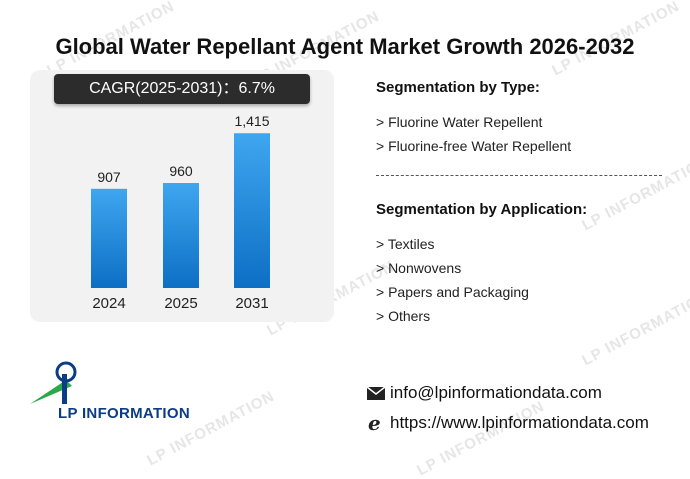 The width and height of the screenshot is (690, 479). What do you see at coordinates (109, 238) in the screenshot?
I see `bar-2024` at bounding box center [109, 238].